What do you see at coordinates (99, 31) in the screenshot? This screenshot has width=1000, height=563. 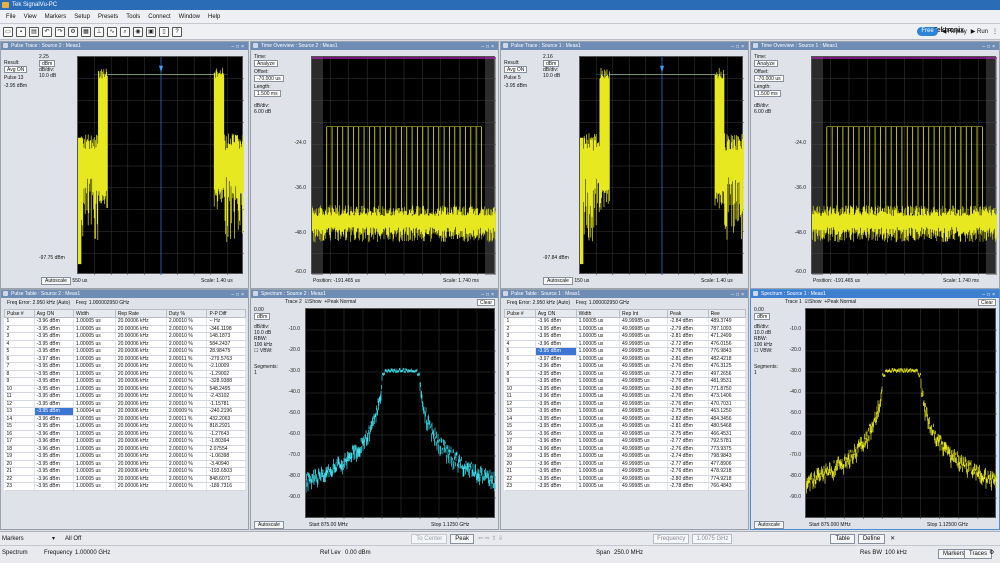 I see `marker-icon: ⊥` at bounding box center [99, 31].